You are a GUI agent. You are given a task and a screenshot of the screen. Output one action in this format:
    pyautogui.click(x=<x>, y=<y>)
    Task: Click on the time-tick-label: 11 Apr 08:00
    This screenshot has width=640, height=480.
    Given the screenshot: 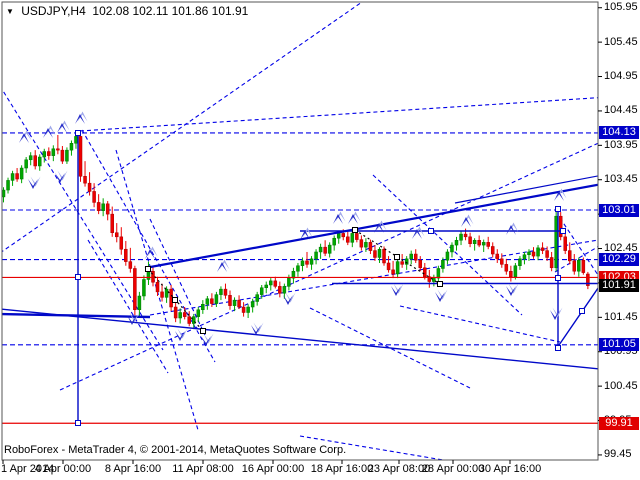 What is the action you would take?
    pyautogui.click(x=203, y=469)
    